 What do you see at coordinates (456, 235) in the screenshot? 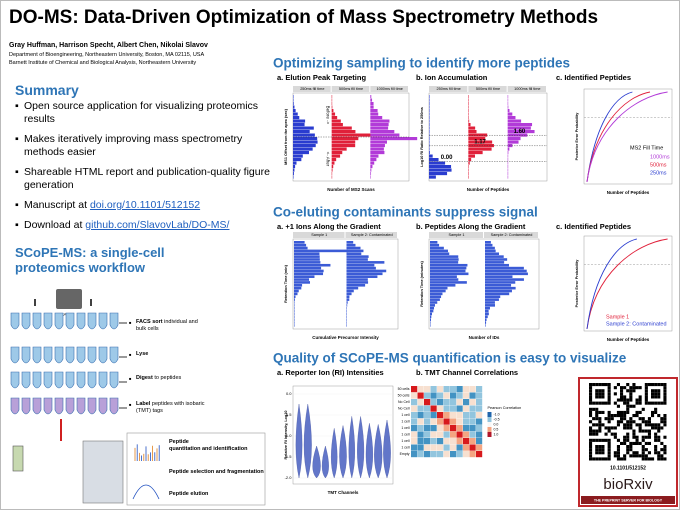
I see `facet-label: Sample 1` at bounding box center [456, 235].